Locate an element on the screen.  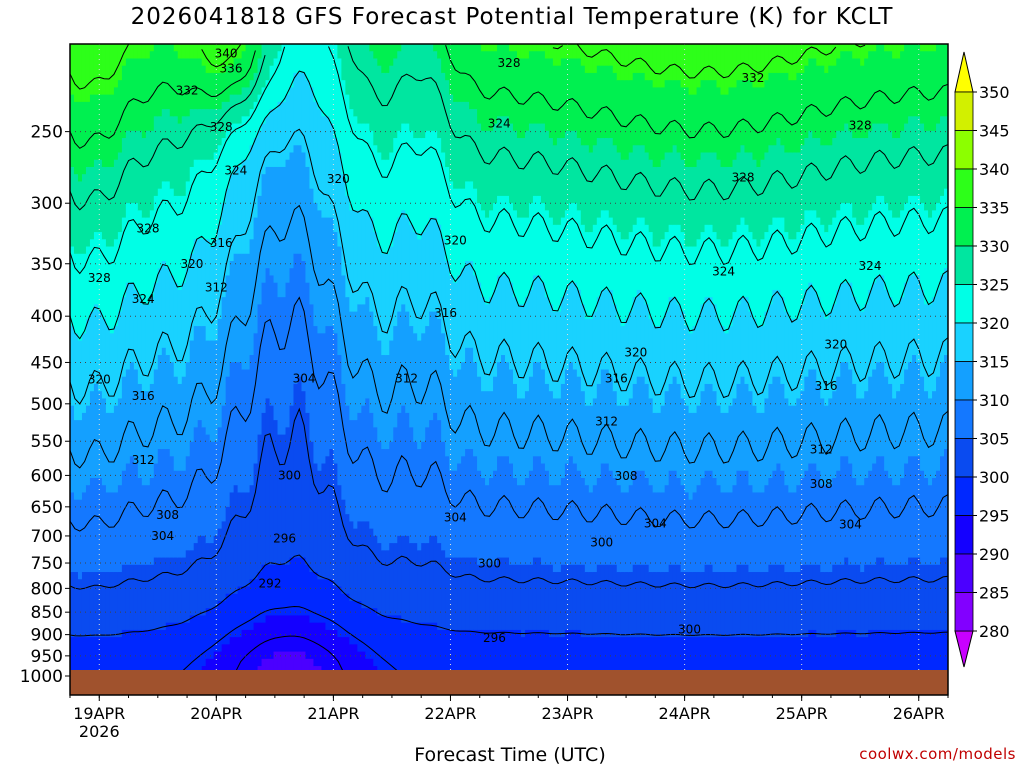
contour-label: 320 is located at coordinates (835, 345).